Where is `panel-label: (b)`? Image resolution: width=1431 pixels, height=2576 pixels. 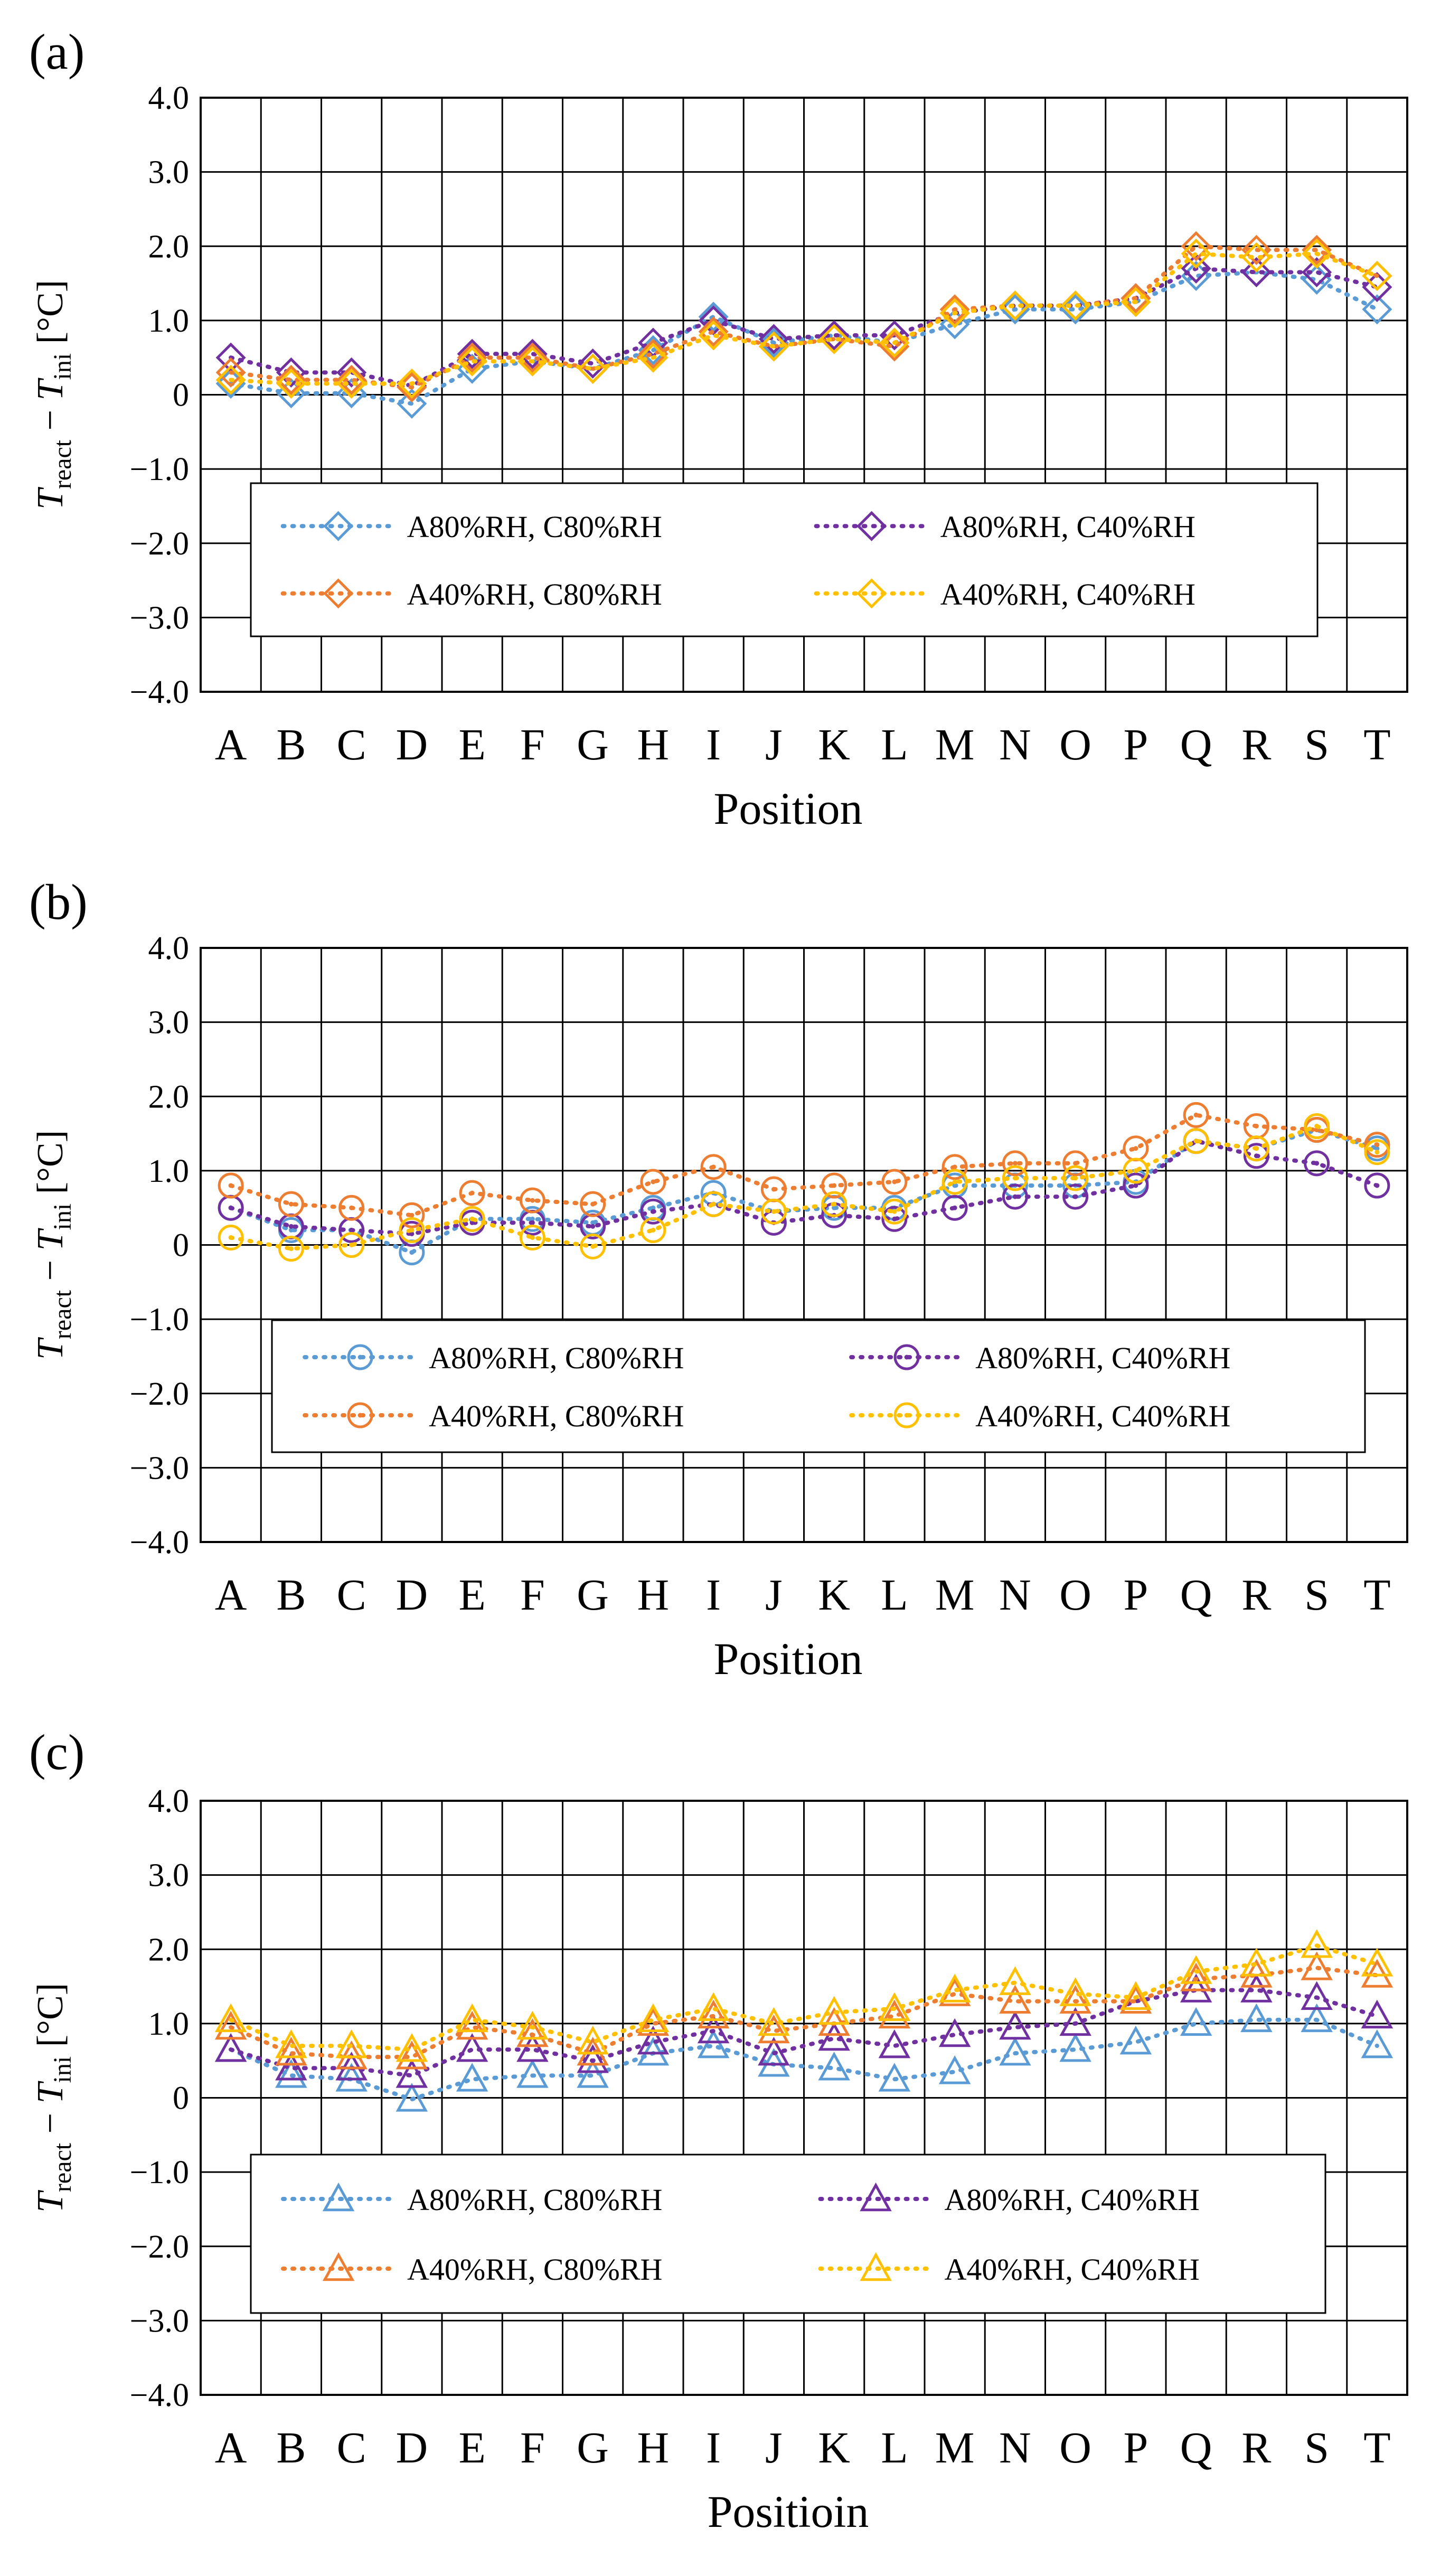 panel-label: (b) is located at coordinates (58, 902).